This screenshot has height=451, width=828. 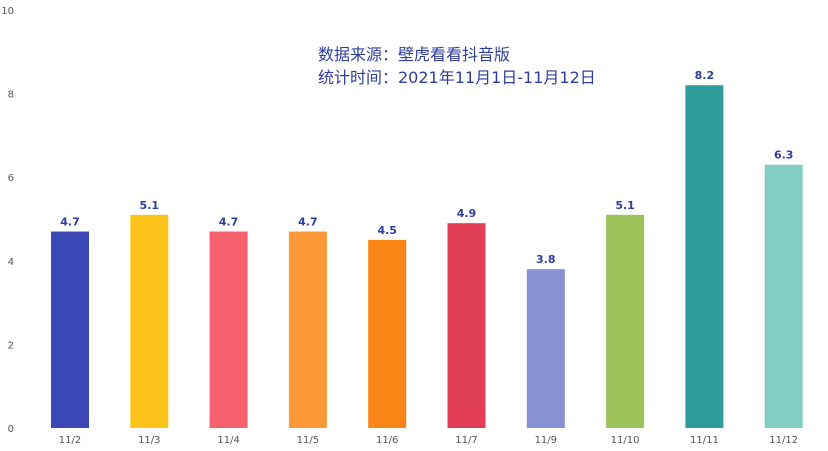 I want to click on x-tick-label: 11/11, so click(x=704, y=440).